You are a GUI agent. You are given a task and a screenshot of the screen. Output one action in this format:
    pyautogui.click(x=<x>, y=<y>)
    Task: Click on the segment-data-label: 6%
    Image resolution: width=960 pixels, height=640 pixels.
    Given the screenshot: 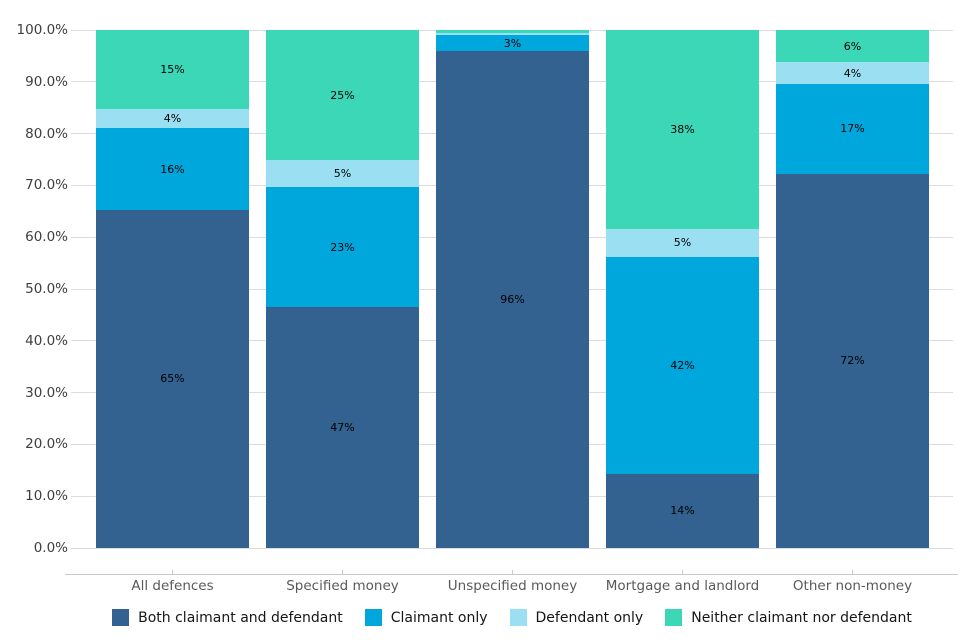 What is the action you would take?
    pyautogui.click(x=852, y=46)
    